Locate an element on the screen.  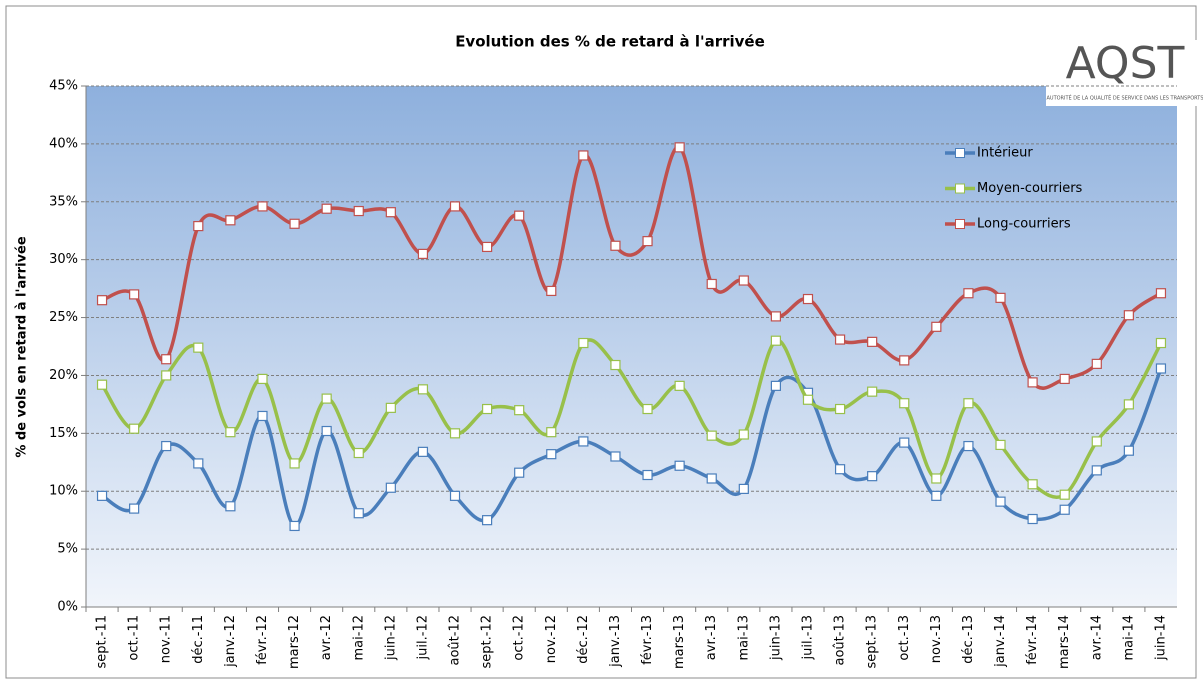
x-tick-label: janv.-13 is located at coordinates (615, 641).